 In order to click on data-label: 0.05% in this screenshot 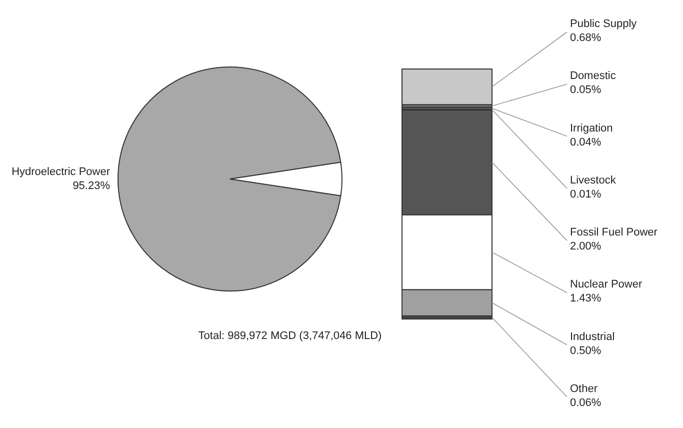, I will do `click(586, 90)`.